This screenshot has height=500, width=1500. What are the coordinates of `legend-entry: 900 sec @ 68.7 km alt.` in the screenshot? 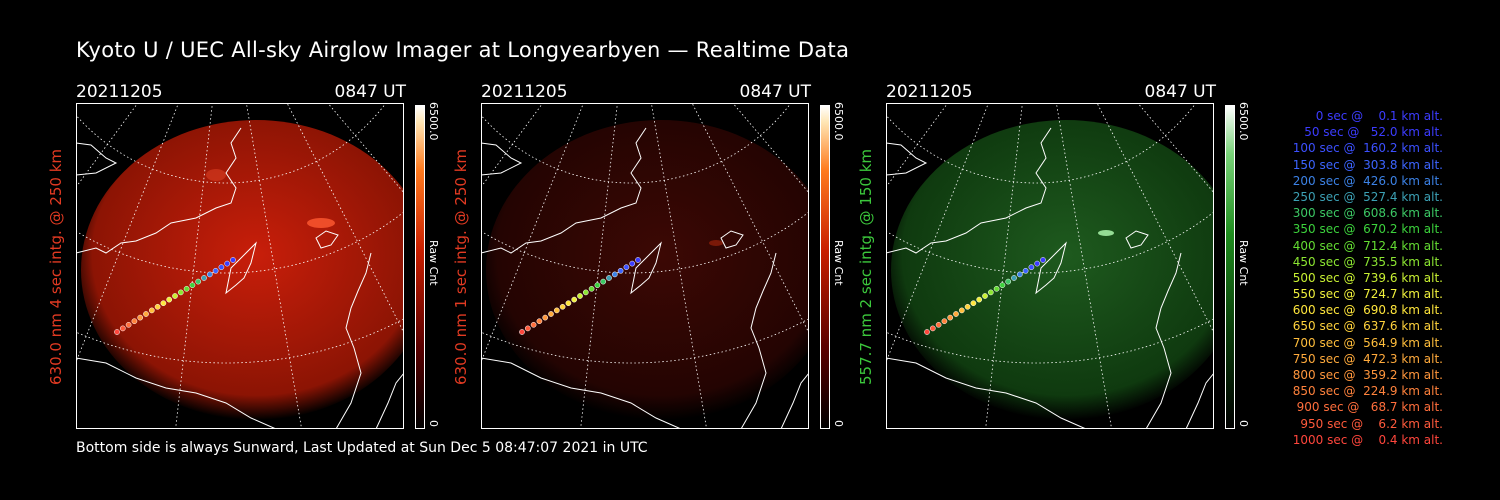 It's located at (1369, 407).